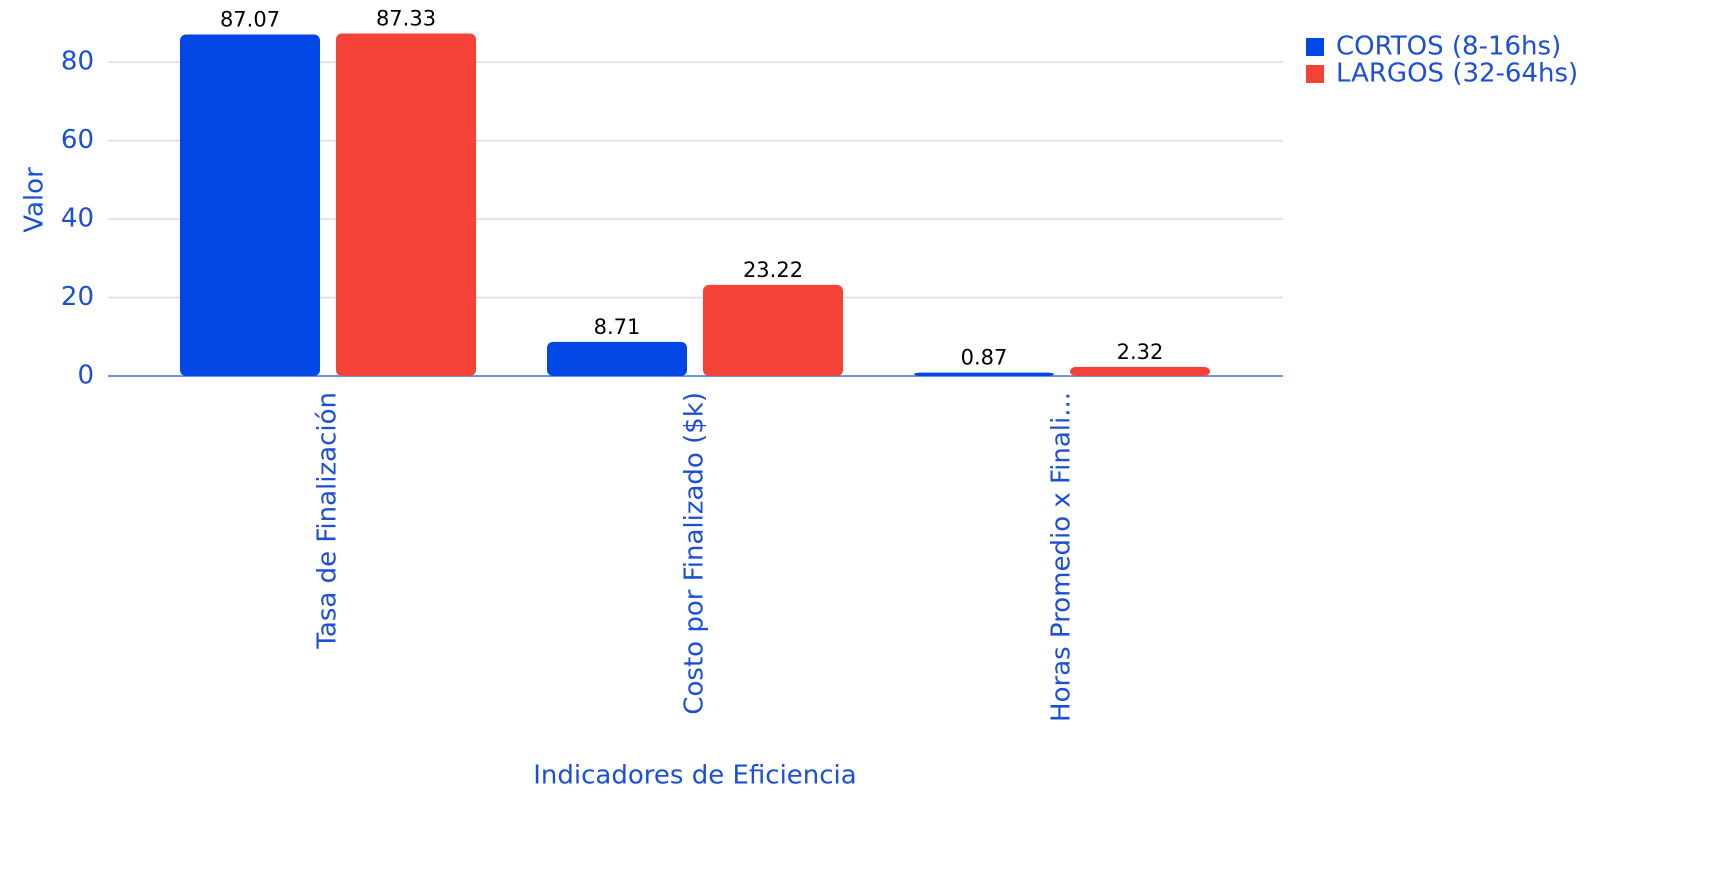  What do you see at coordinates (35, 200) in the screenshot?
I see `y-axis-label: Valor` at bounding box center [35, 200].